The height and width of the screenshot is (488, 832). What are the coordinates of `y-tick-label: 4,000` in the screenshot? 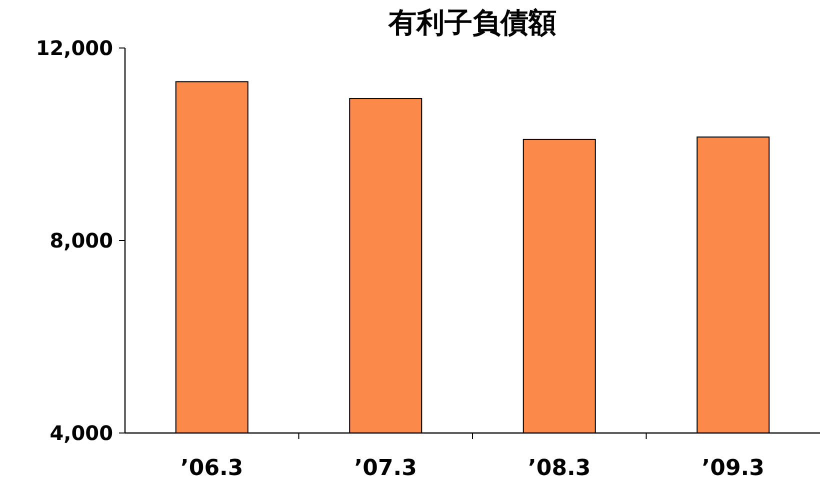 It's located at (81, 433).